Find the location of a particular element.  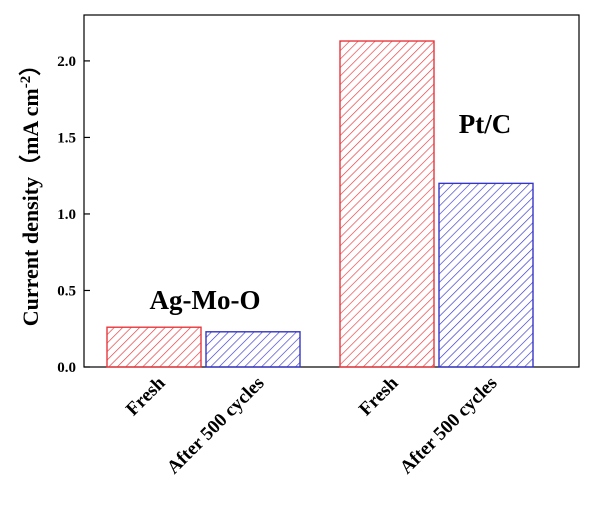

y-tick-label: 1.5 is located at coordinates (66, 138).